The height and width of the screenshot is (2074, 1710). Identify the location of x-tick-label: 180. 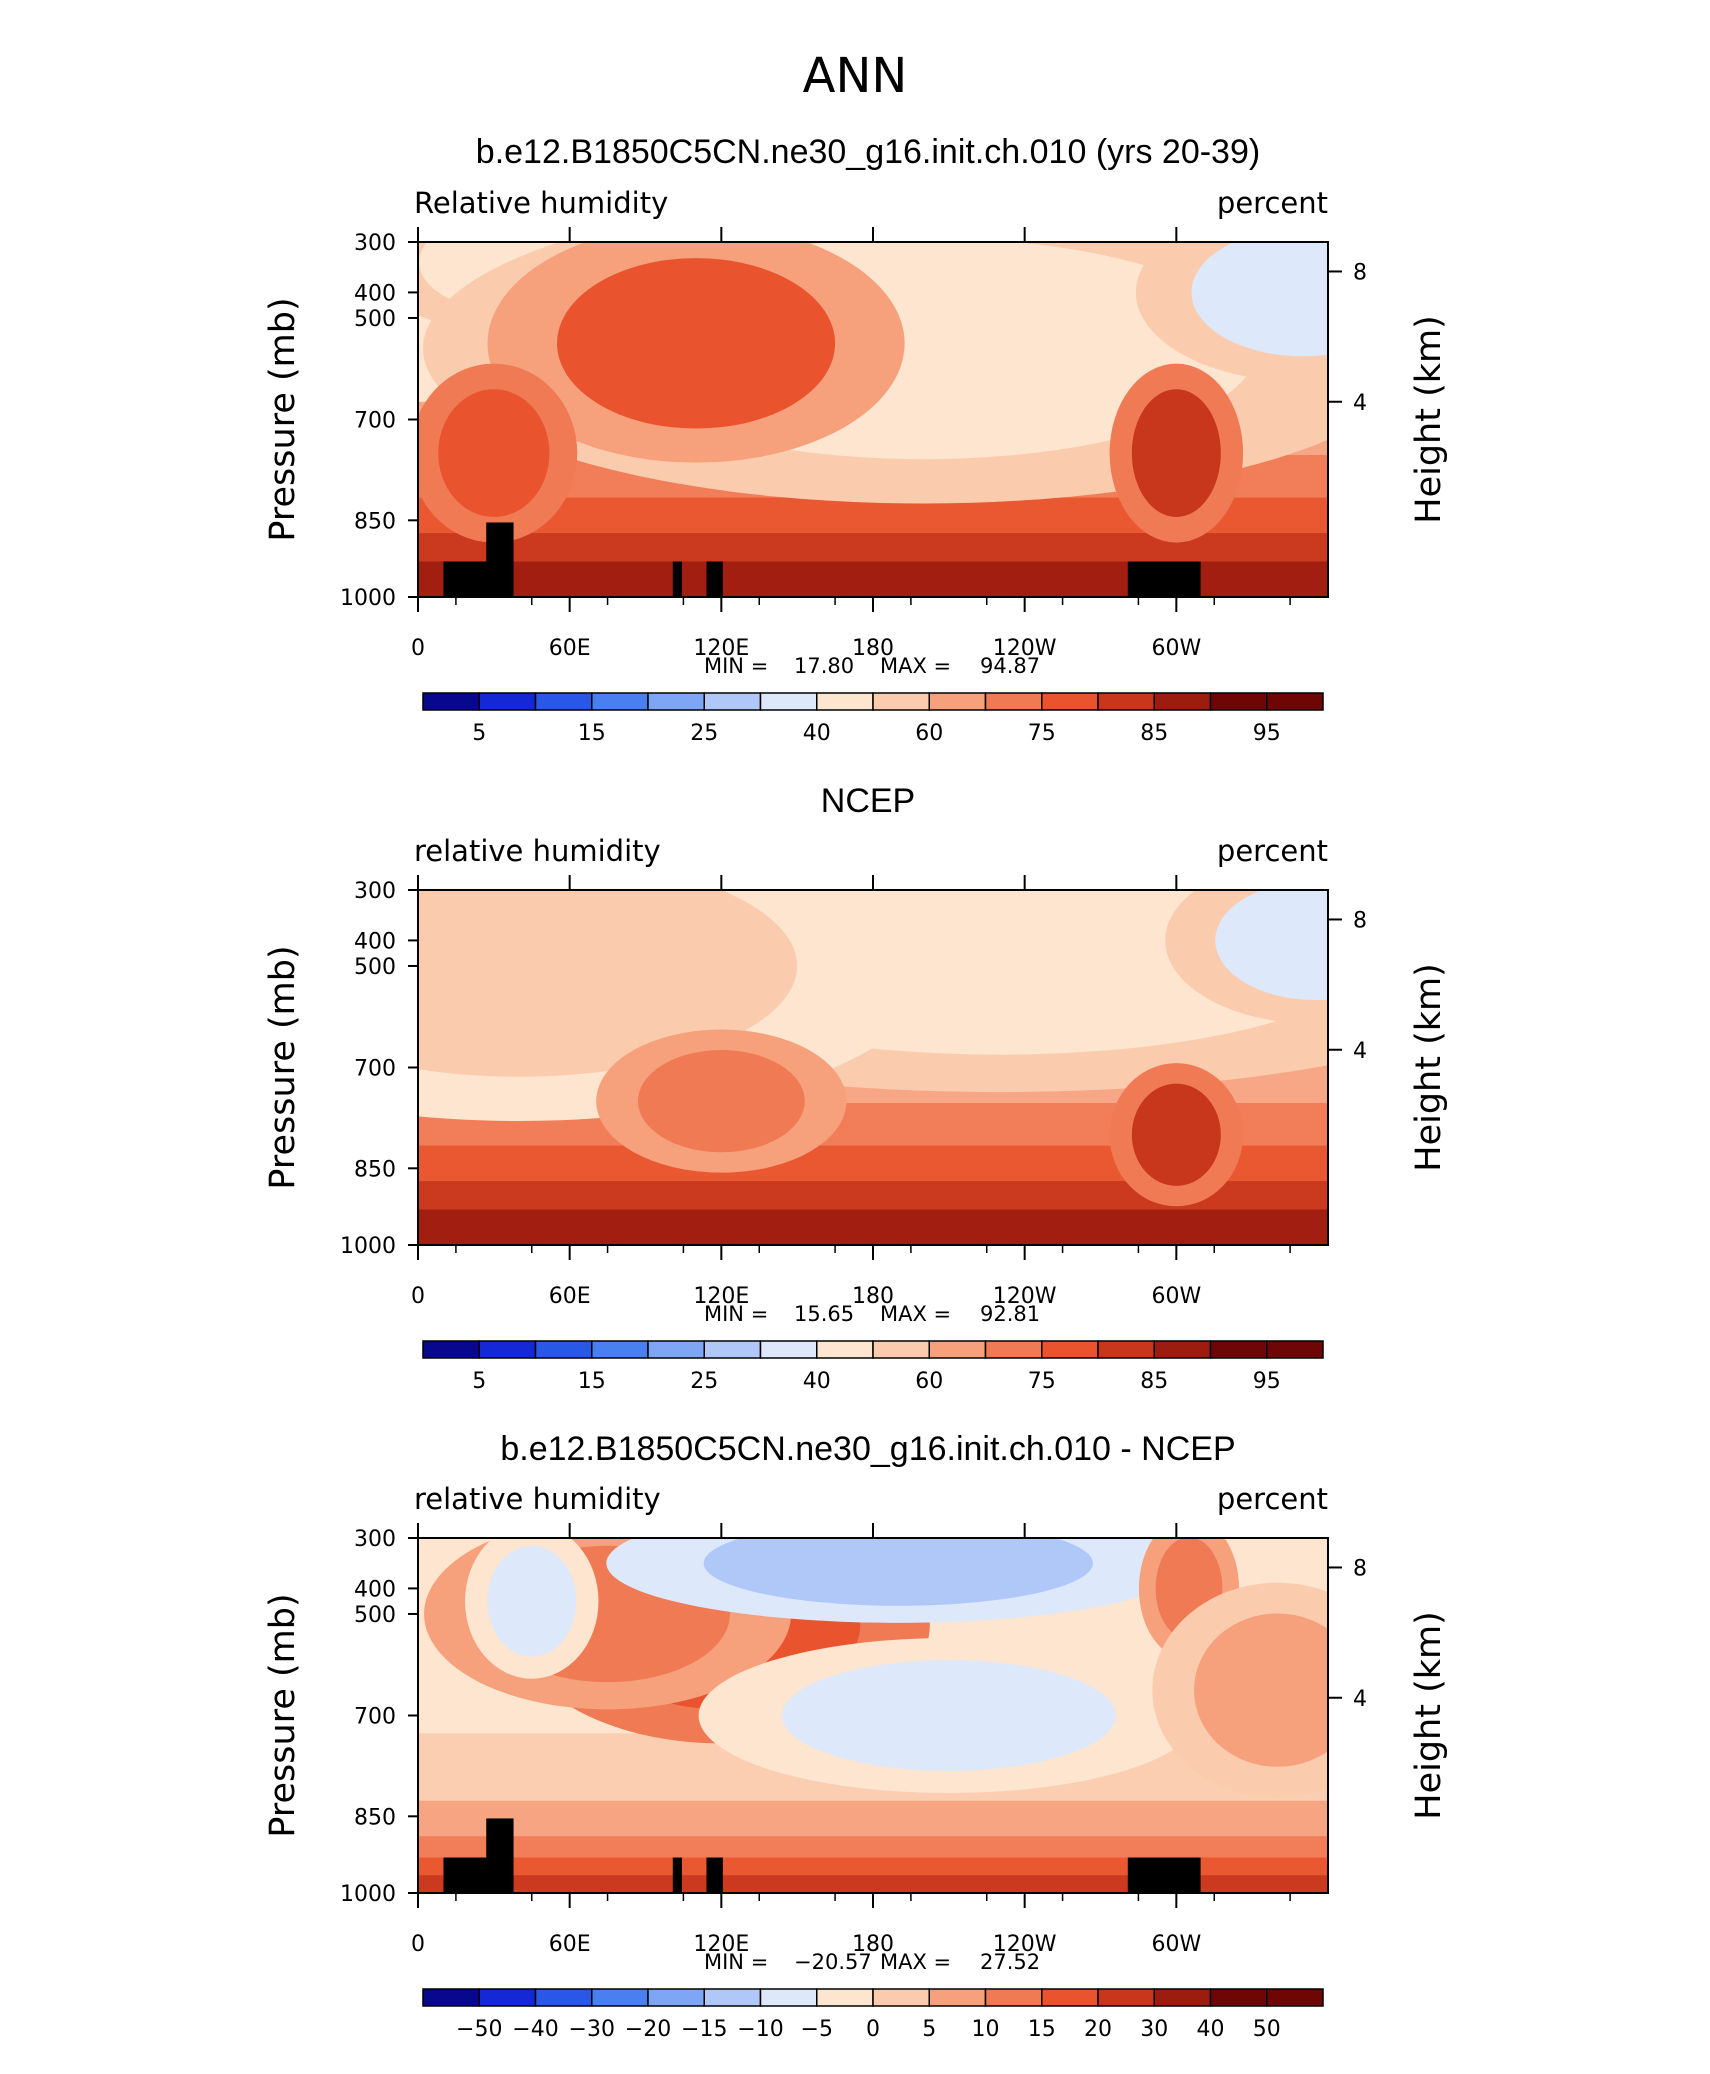
(873, 1296).